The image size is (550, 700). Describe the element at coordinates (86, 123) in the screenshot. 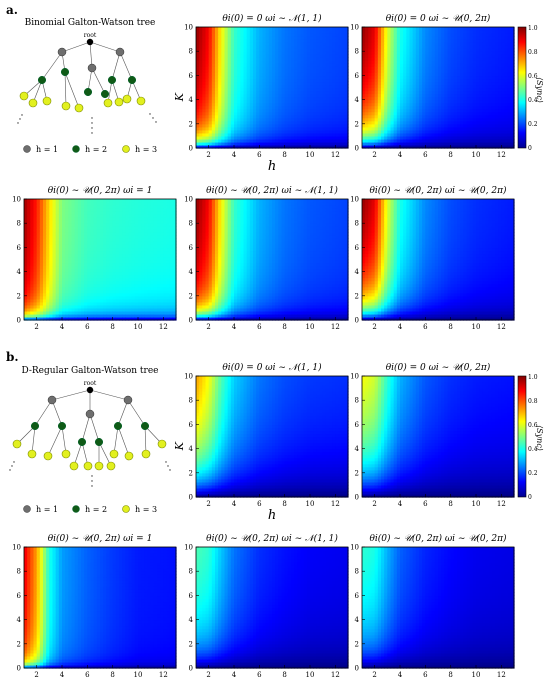

I see `tree-continuation-dots` at that location.